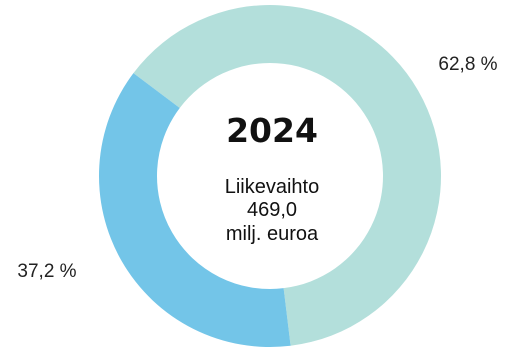  What do you see at coordinates (272, 210) in the screenshot?
I see `center-revenue-value: 469,0` at bounding box center [272, 210].